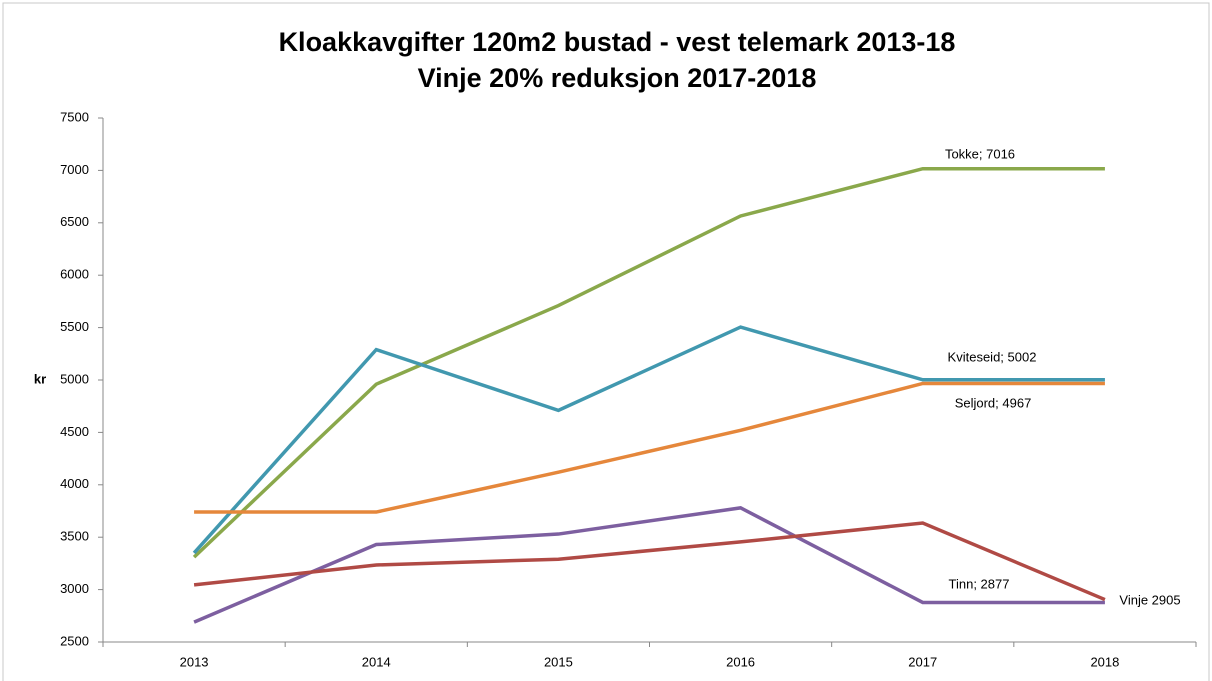 This screenshot has width=1212, height=681. I want to click on y-tick-label: 4500, so click(74, 431).